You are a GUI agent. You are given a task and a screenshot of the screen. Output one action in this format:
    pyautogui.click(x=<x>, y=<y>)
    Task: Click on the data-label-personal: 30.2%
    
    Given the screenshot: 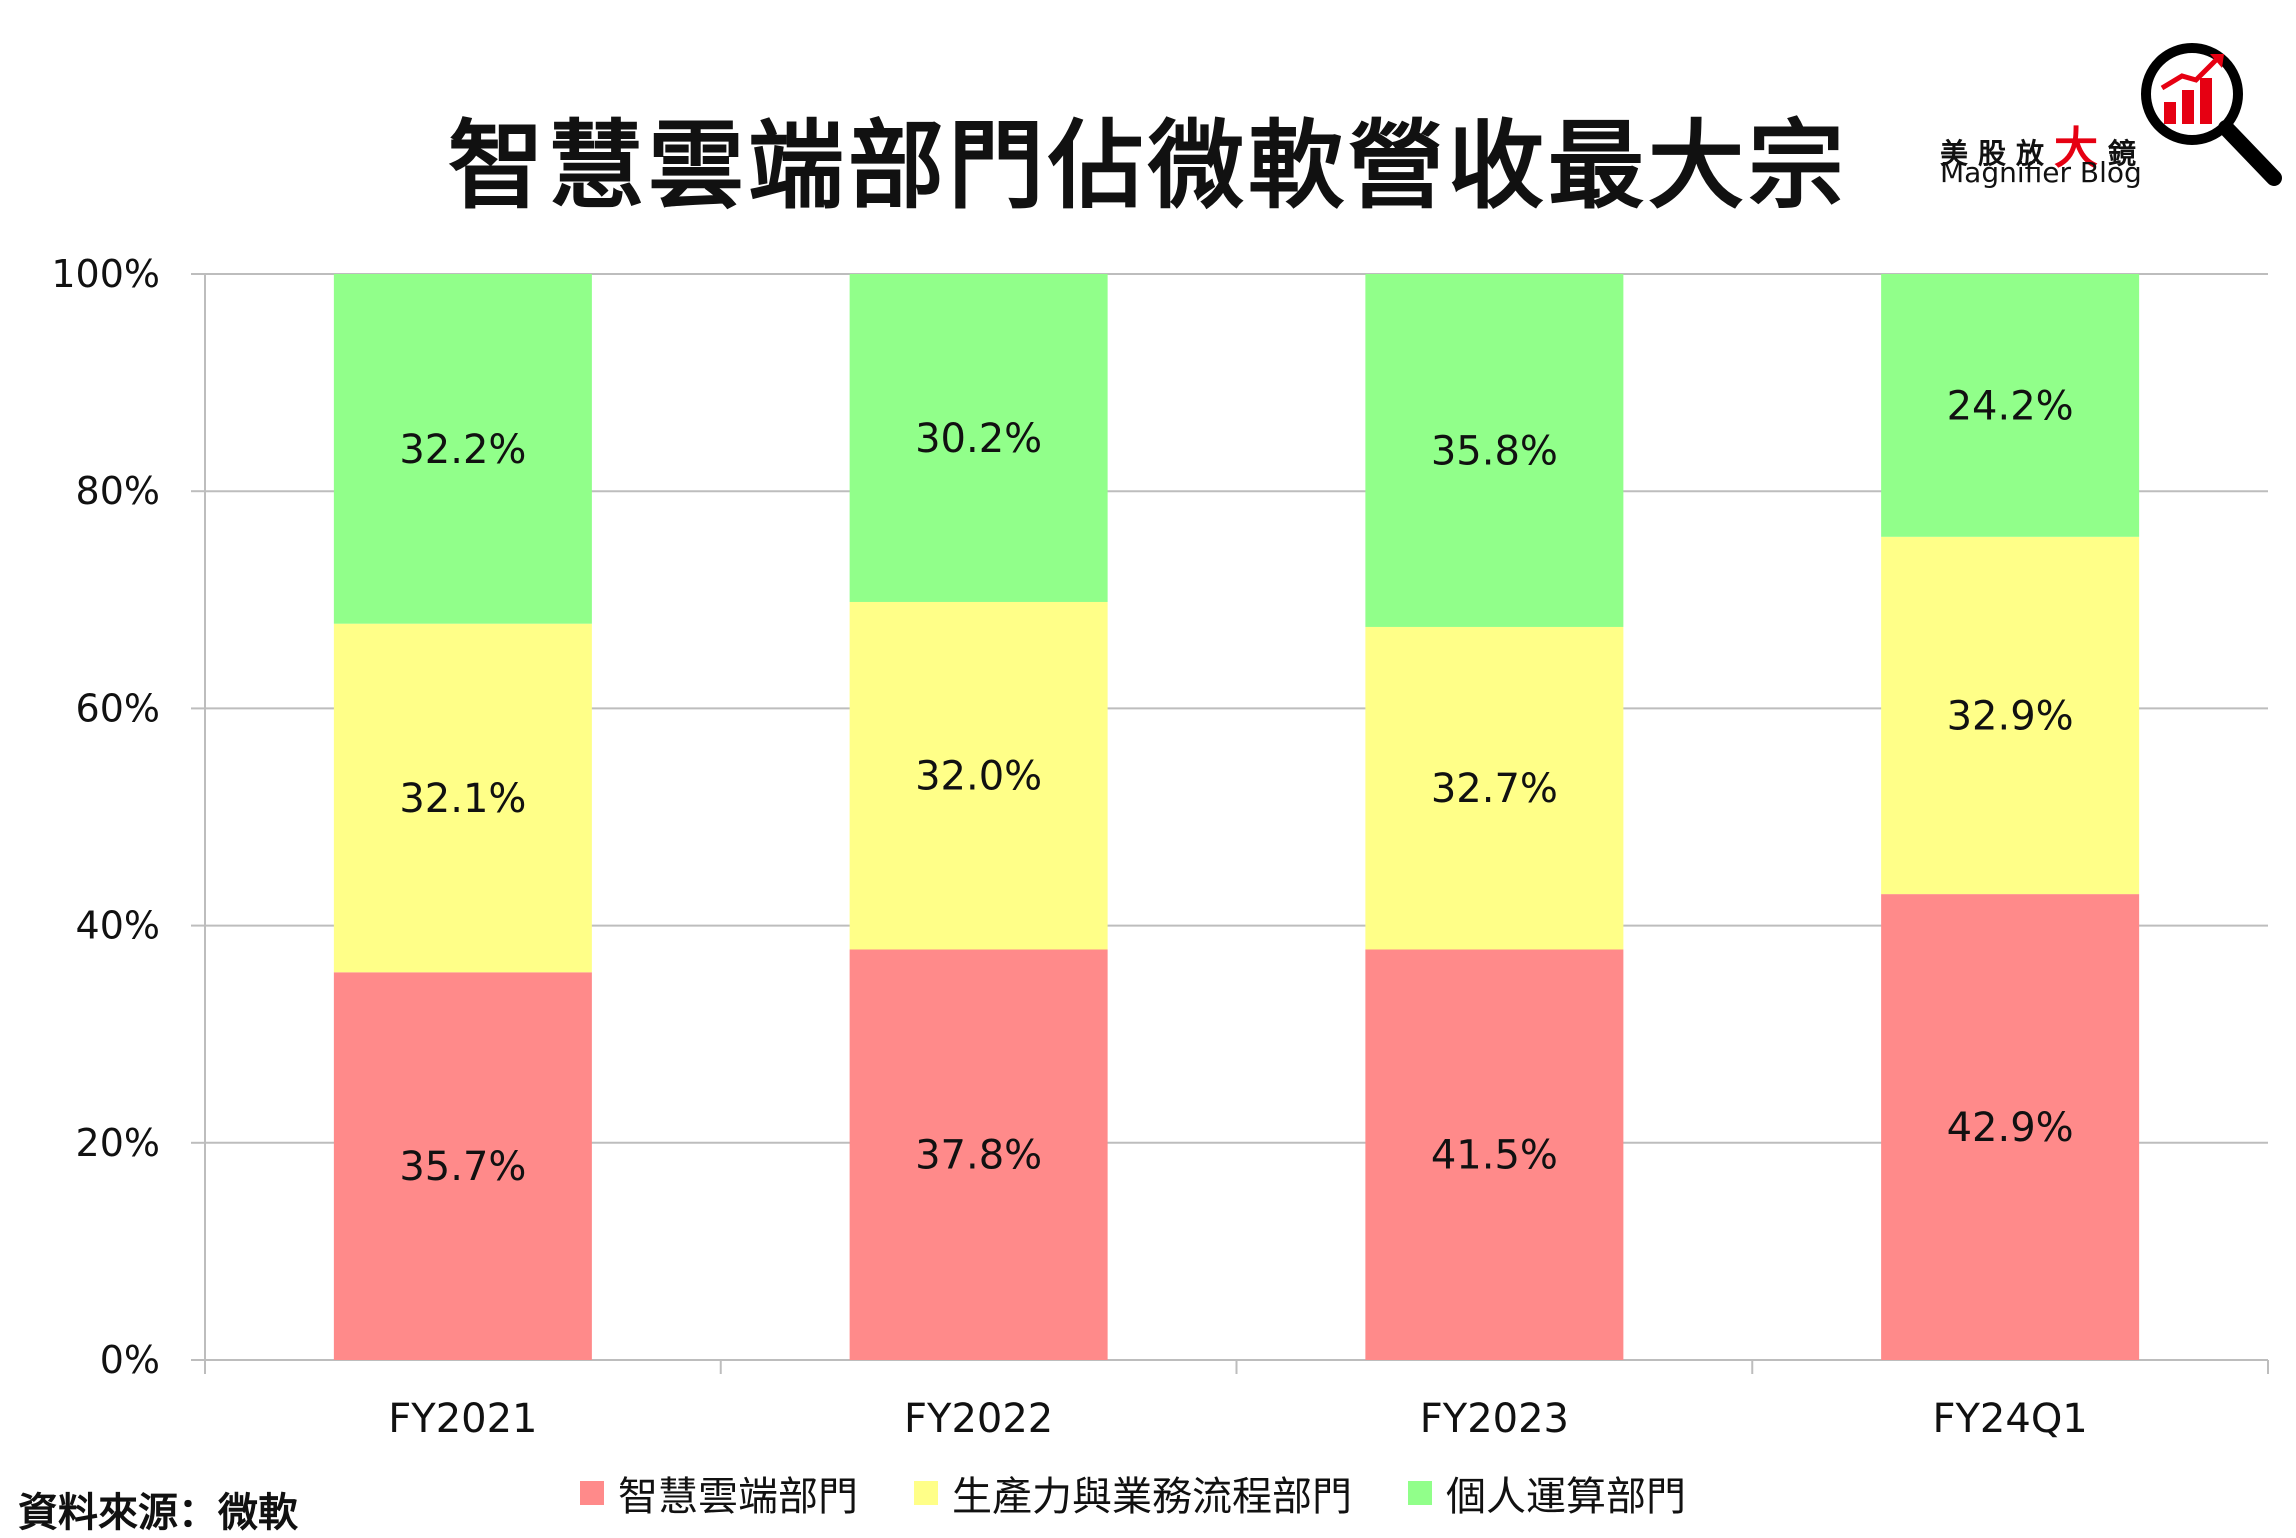 What is the action you would take?
    pyautogui.click(x=978, y=439)
    